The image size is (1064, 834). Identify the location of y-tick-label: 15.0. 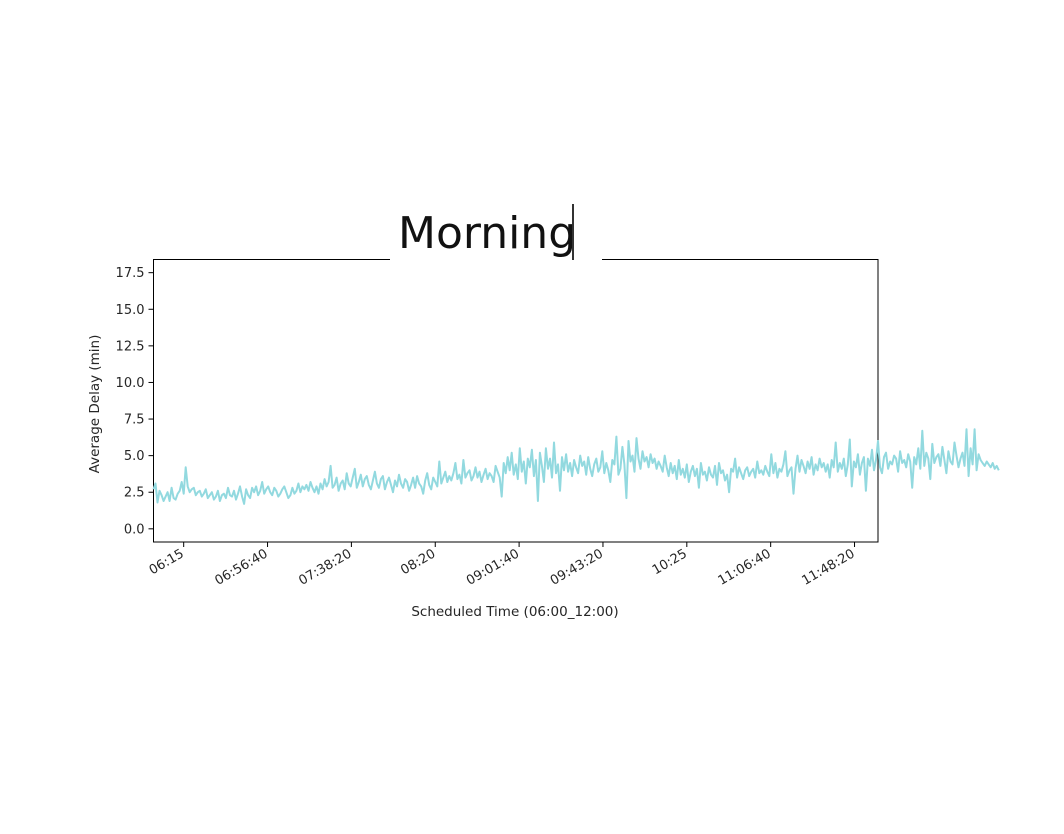
(130, 310).